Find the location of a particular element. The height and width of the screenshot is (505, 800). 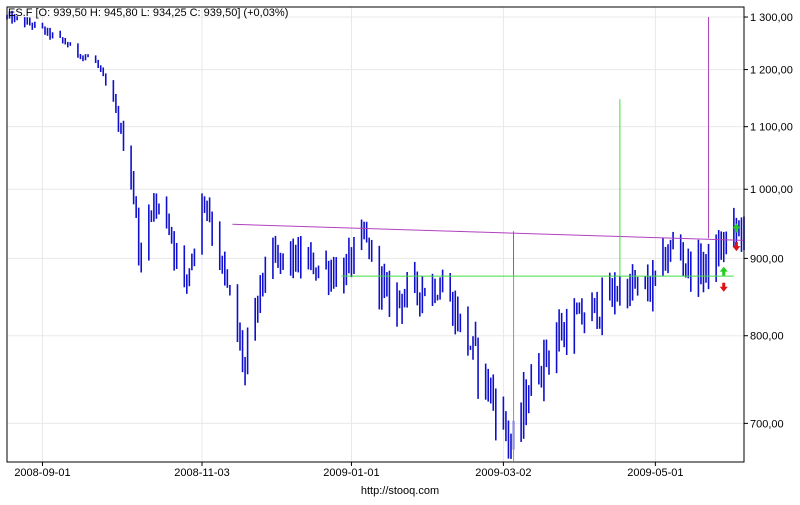

x-tick-label: 2008-11-03 is located at coordinates (201, 473).